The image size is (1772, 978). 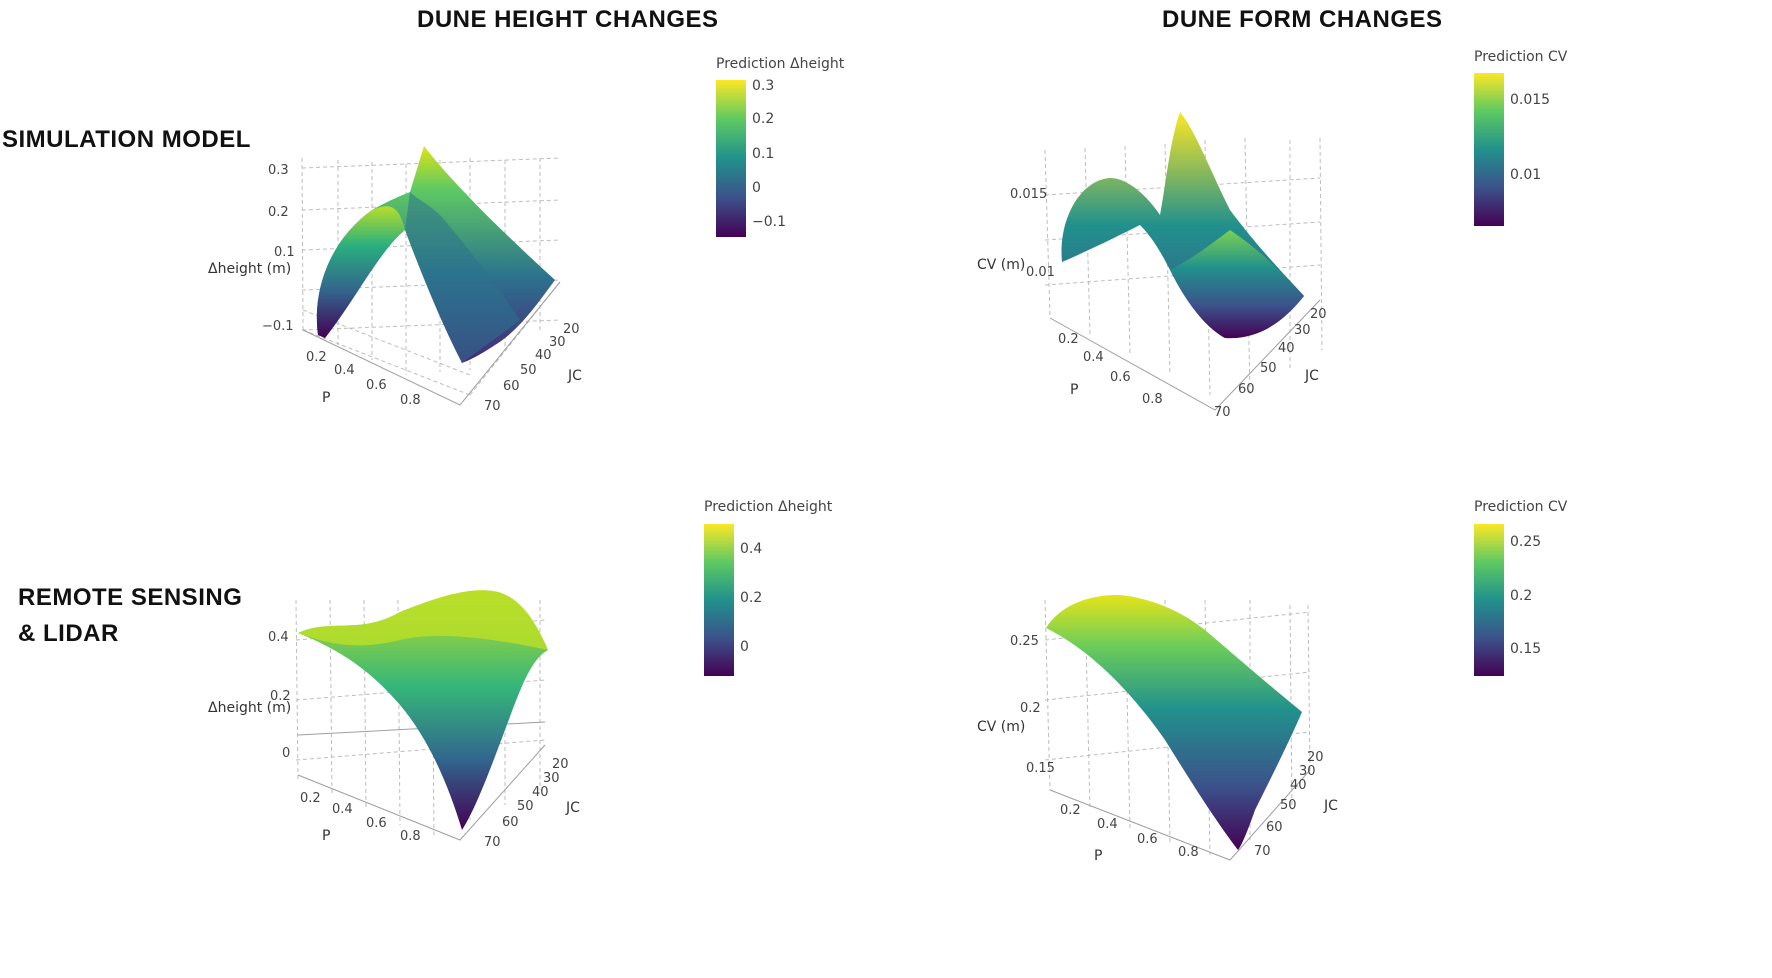 I want to click on colorbar-simulation-height: Prediction Δheight 0.3 0.2 0.1 0 −0.1, so click(x=780, y=146).